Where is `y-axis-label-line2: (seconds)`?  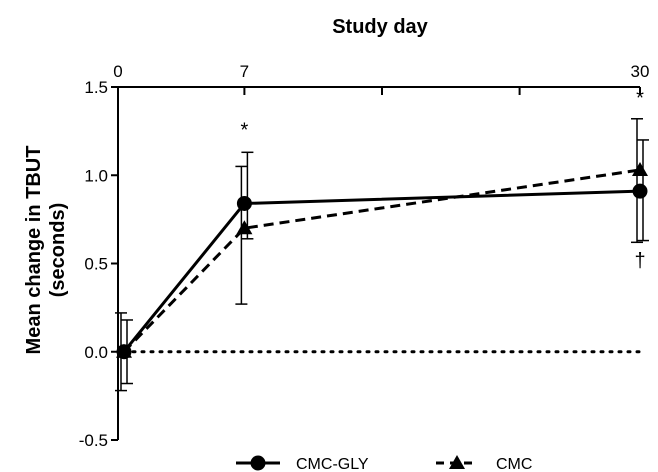 y-axis-label-line2: (seconds) is located at coordinates (58, 250).